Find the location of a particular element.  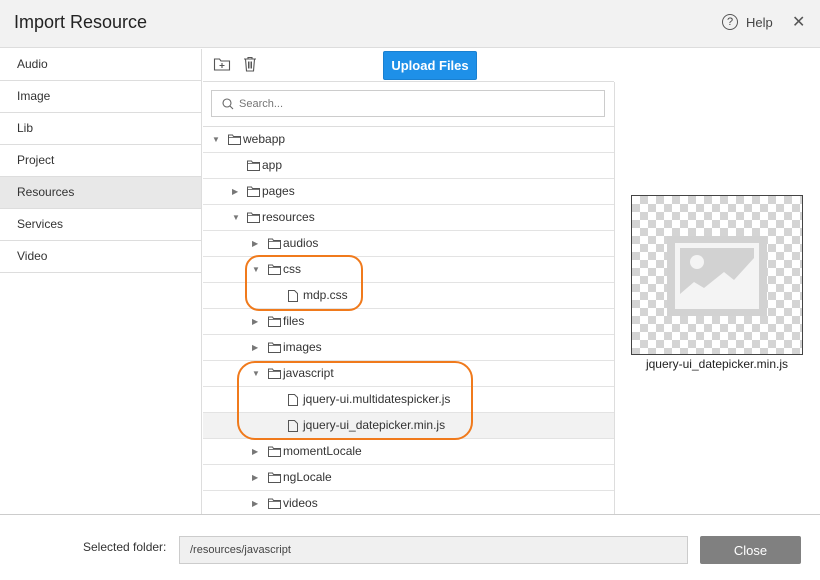

search-icon is located at coordinates (228, 103).